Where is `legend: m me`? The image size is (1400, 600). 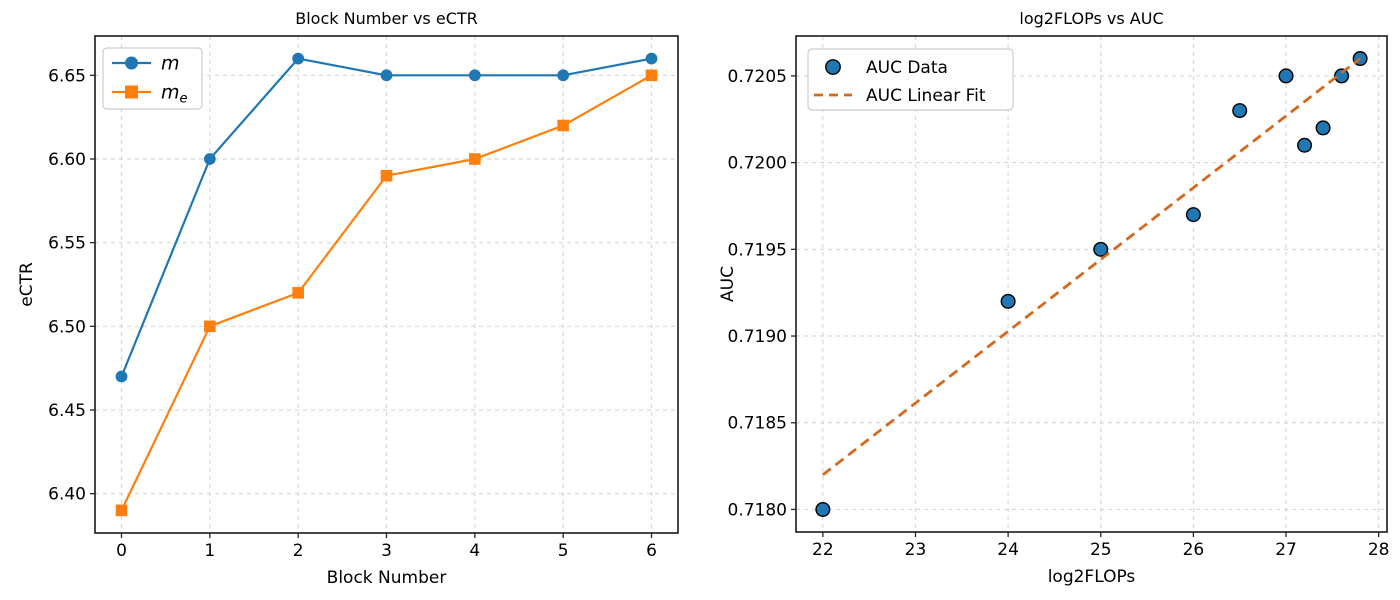 legend: m me is located at coordinates (152, 78).